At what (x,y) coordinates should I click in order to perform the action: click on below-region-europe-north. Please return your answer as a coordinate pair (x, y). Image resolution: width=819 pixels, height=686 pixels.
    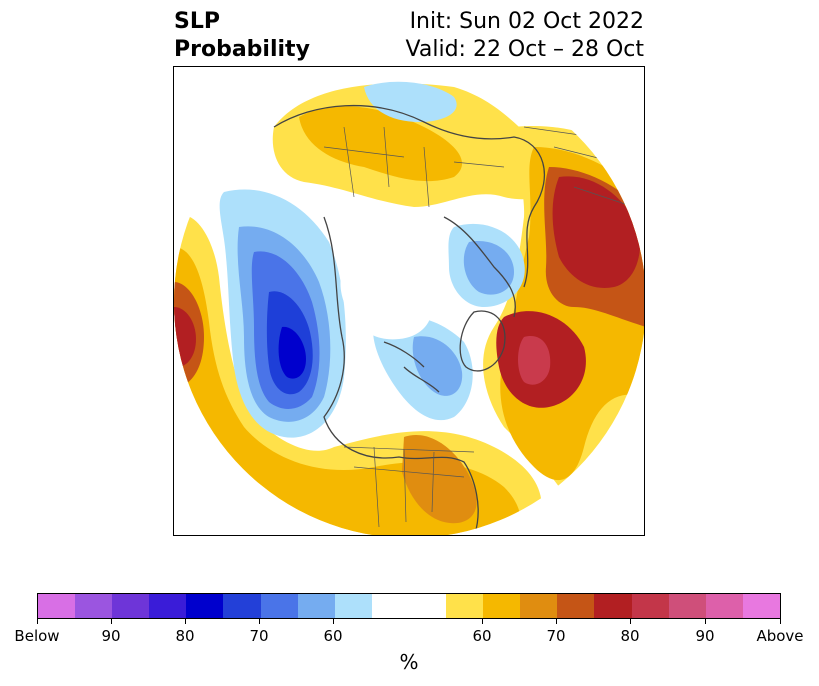
    Looking at the image, I should click on (410, 101).